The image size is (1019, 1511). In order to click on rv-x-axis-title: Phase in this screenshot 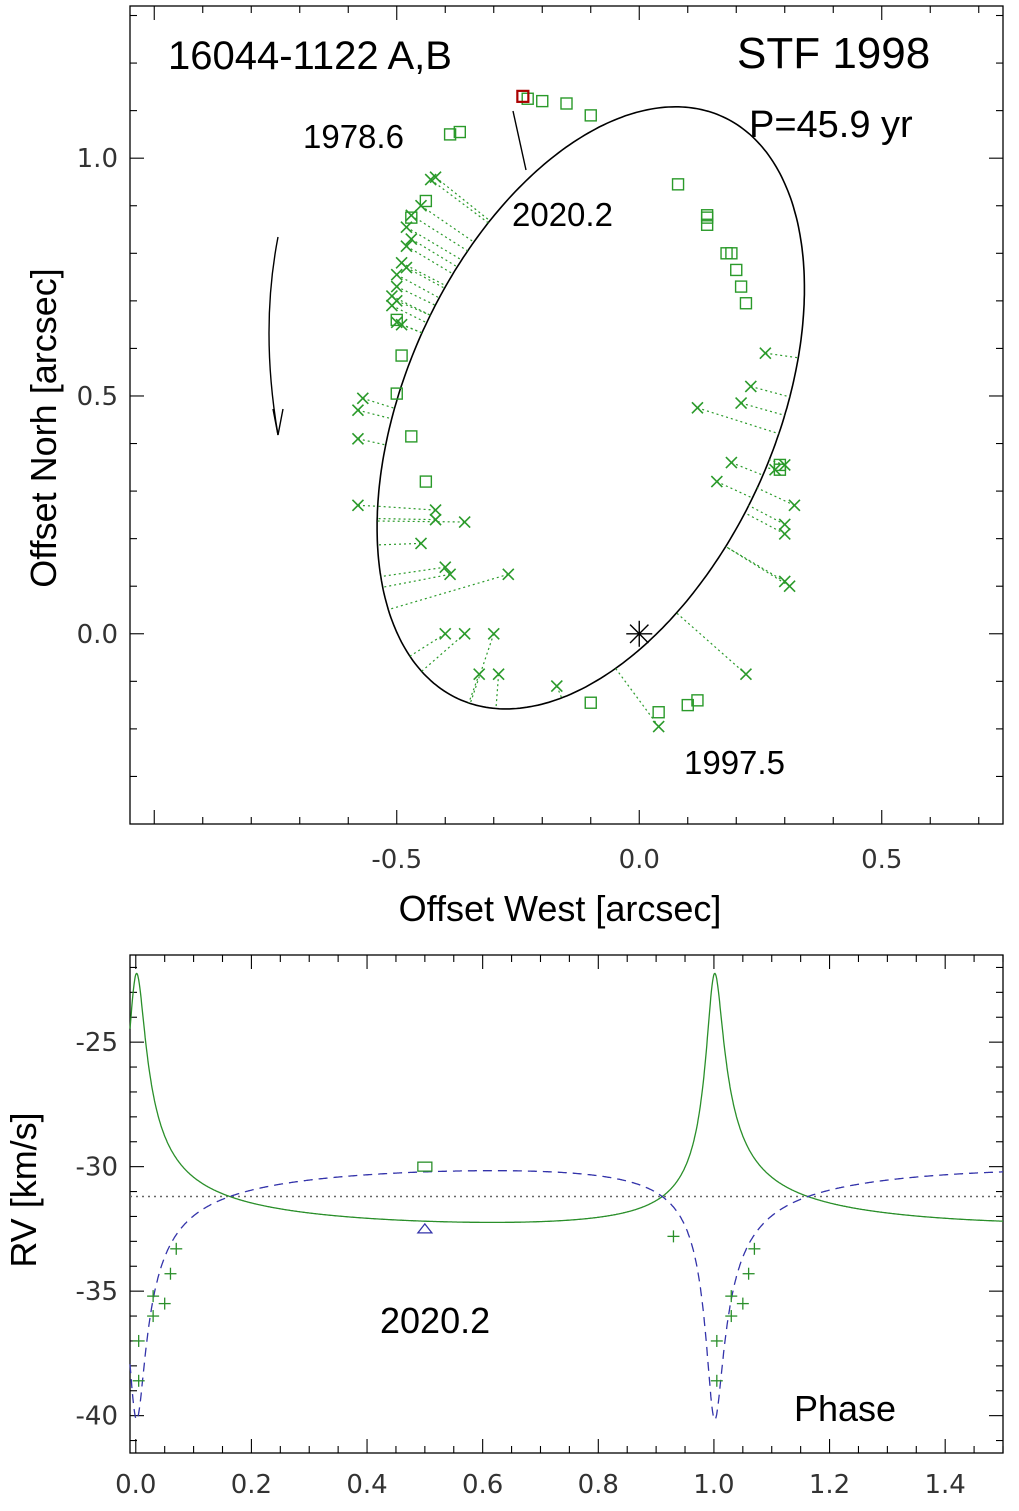, I will do `click(845, 1408)`.